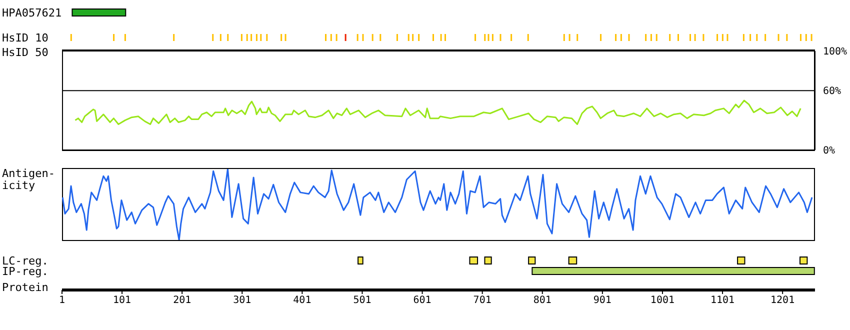 This screenshot has width=850, height=330. I want to click on y-tick-label: 60%, so click(832, 92).